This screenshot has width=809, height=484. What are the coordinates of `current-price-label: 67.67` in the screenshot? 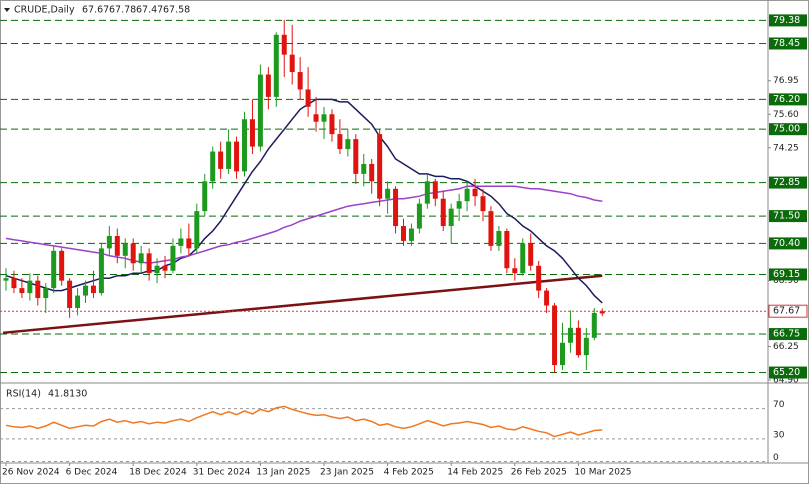 It's located at (786, 311).